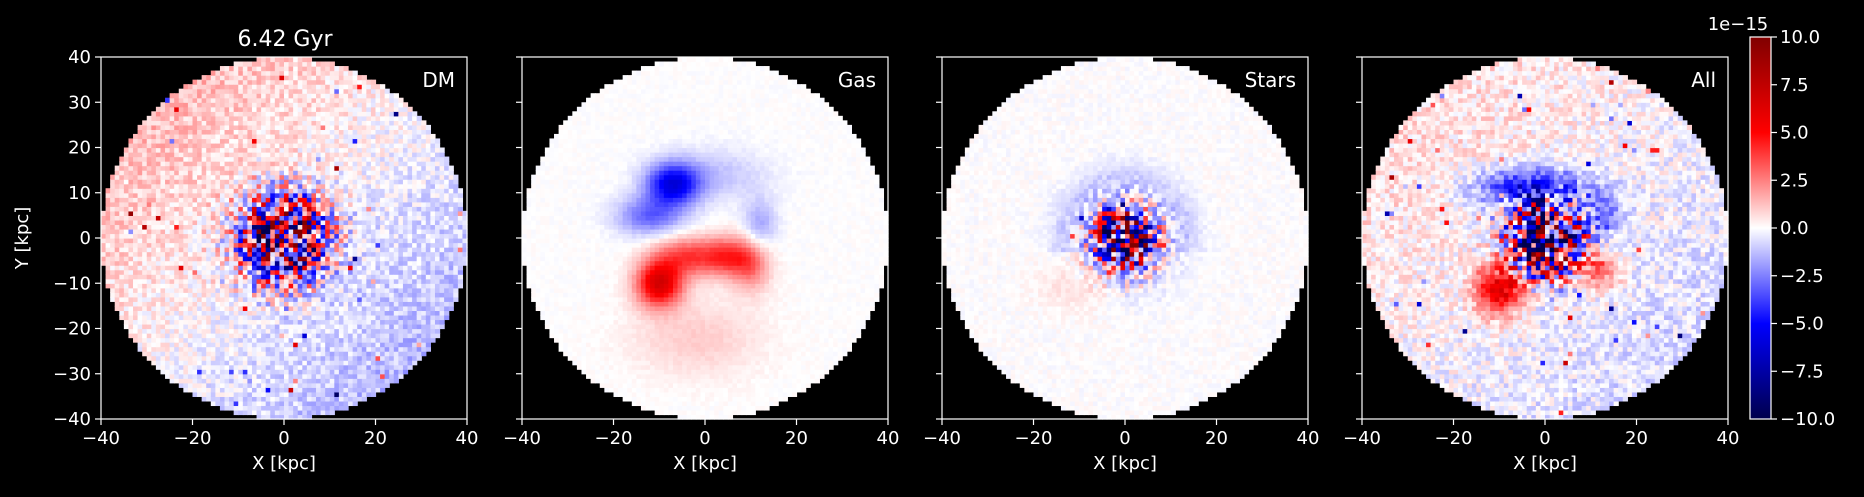 The width and height of the screenshot is (1864, 497). I want to click on colorbar-tick-label: 2.5, so click(1794, 180).